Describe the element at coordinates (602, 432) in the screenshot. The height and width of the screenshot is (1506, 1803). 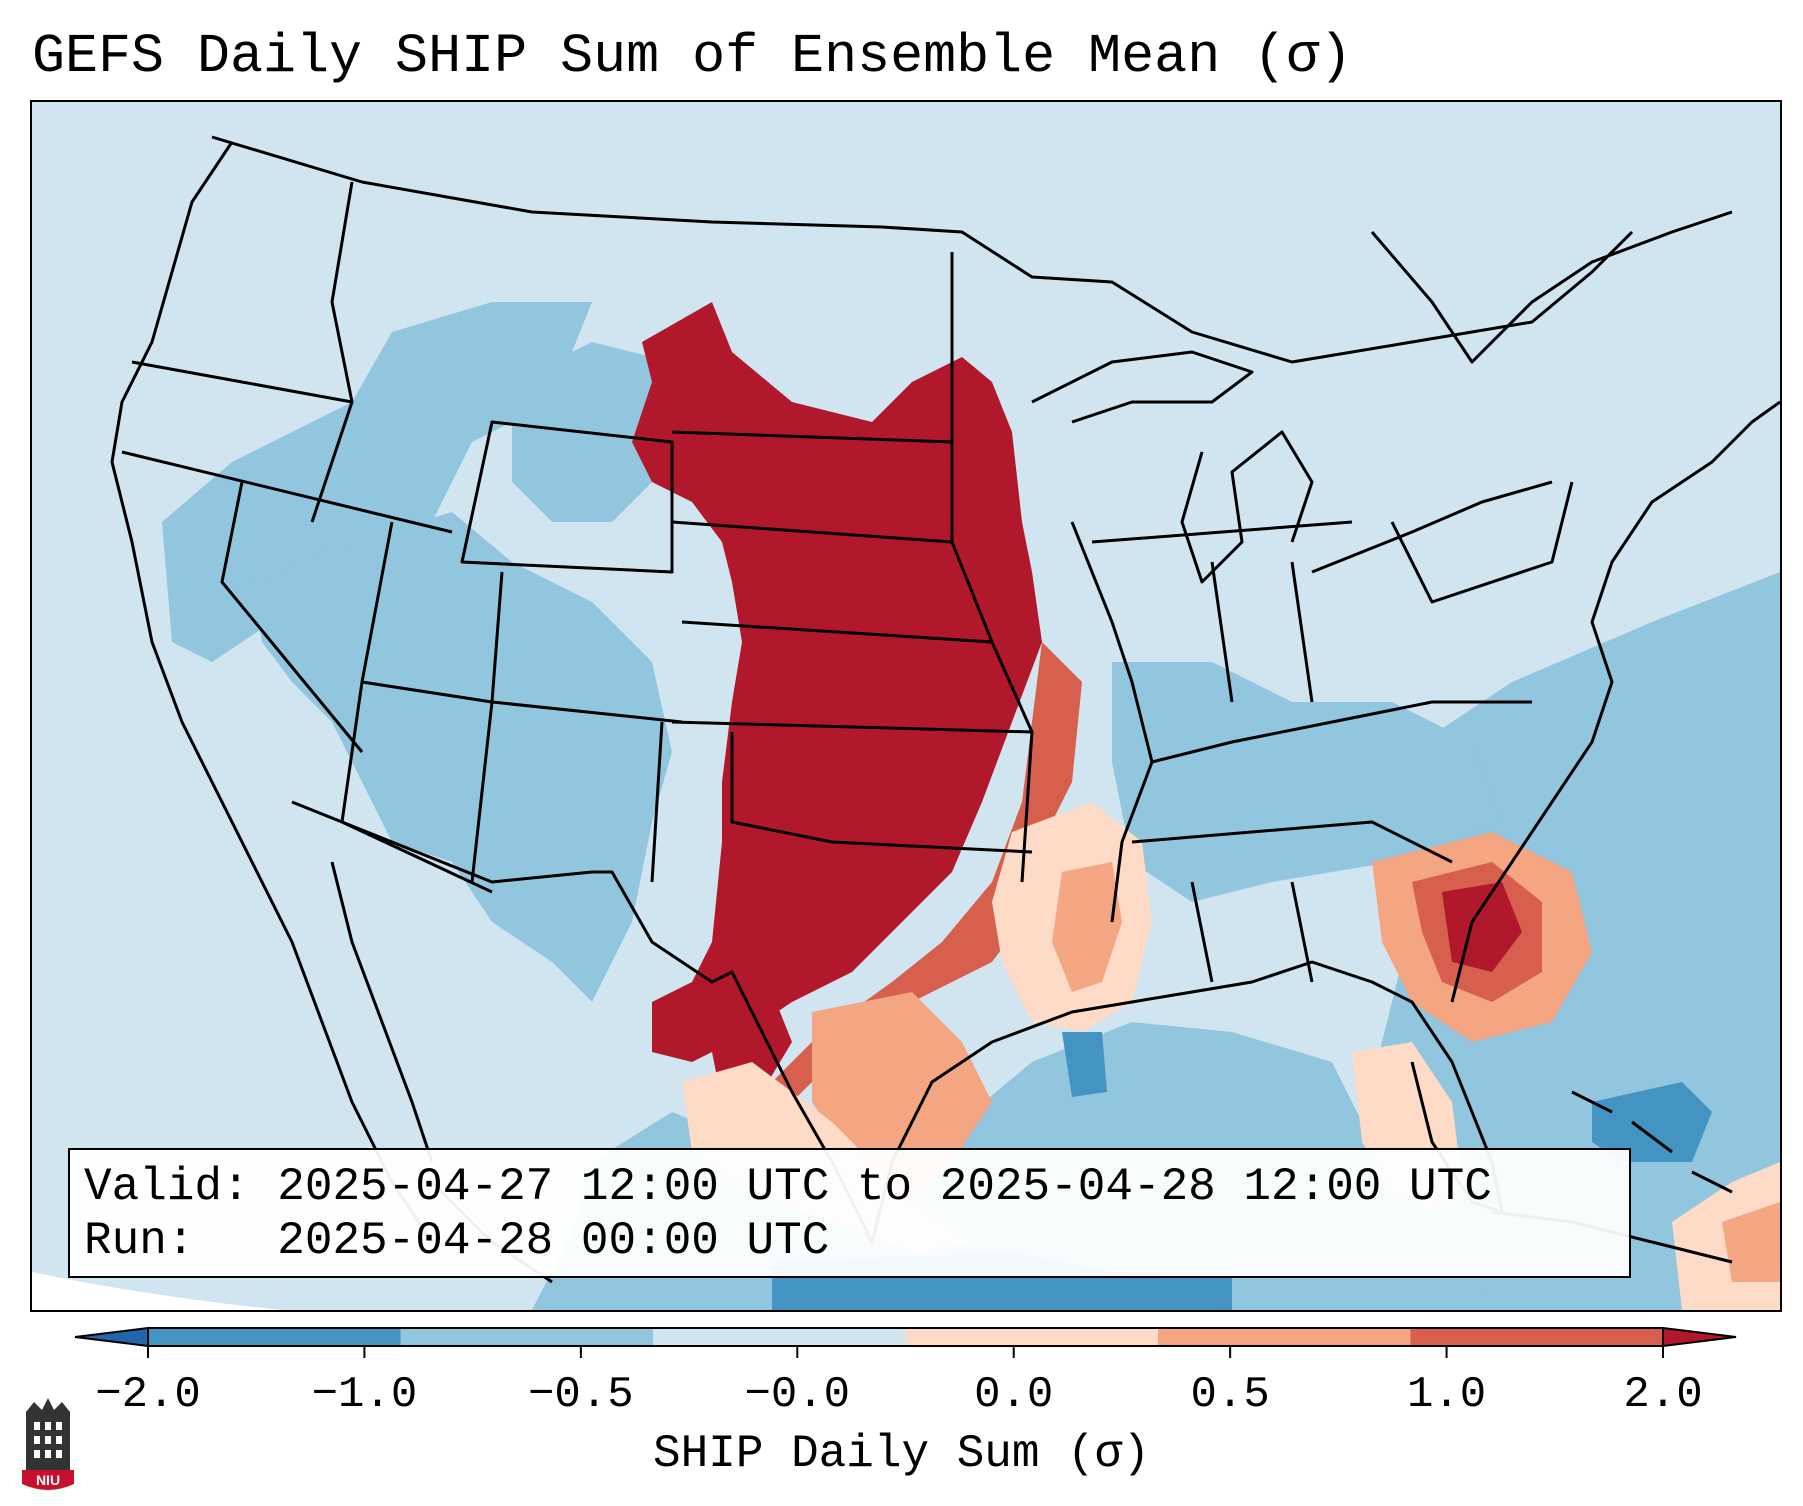
I see `plains-west-weak-negative` at that location.